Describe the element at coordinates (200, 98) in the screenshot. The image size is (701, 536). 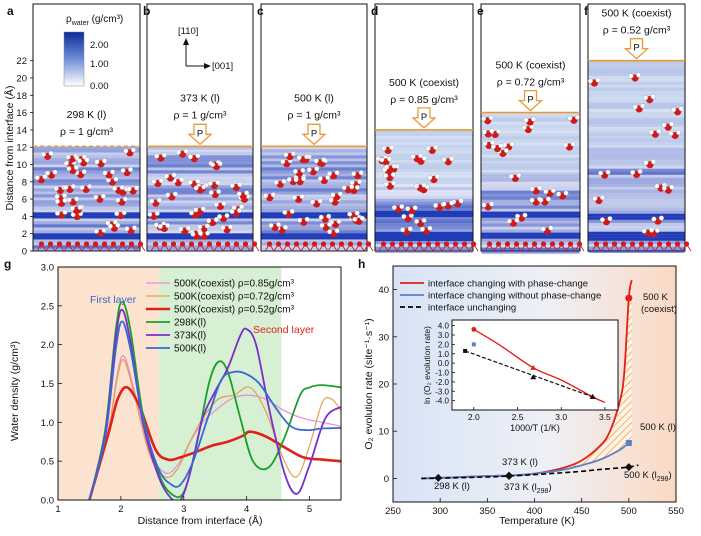
I see `condition-label: 373 K (l)` at that location.